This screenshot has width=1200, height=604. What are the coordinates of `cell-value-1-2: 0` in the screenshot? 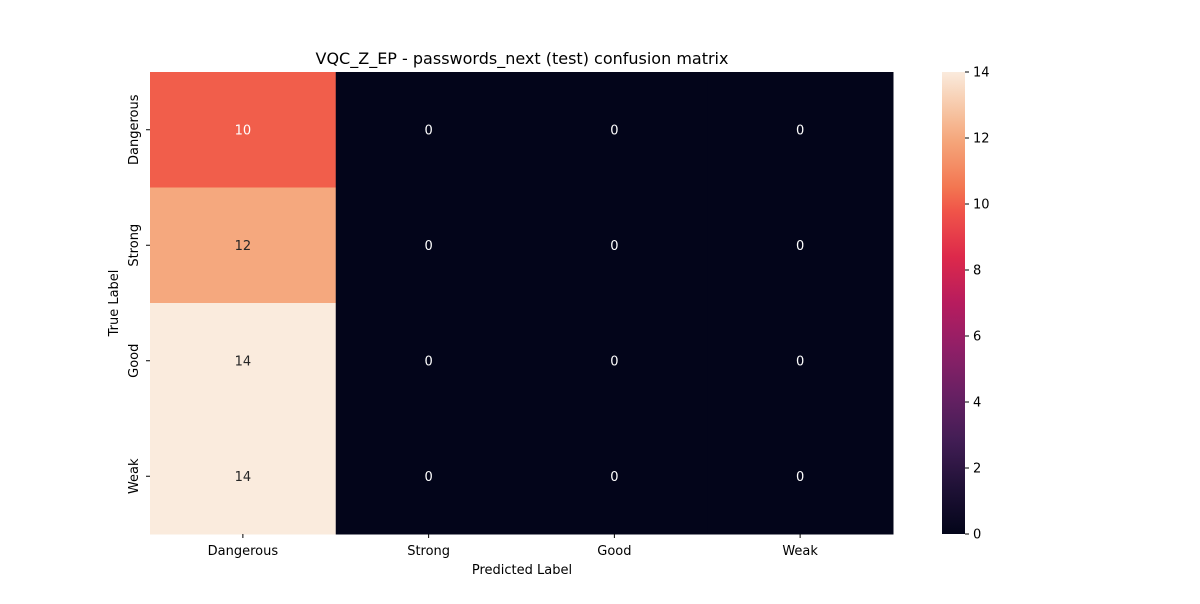 It's located at (614, 246).